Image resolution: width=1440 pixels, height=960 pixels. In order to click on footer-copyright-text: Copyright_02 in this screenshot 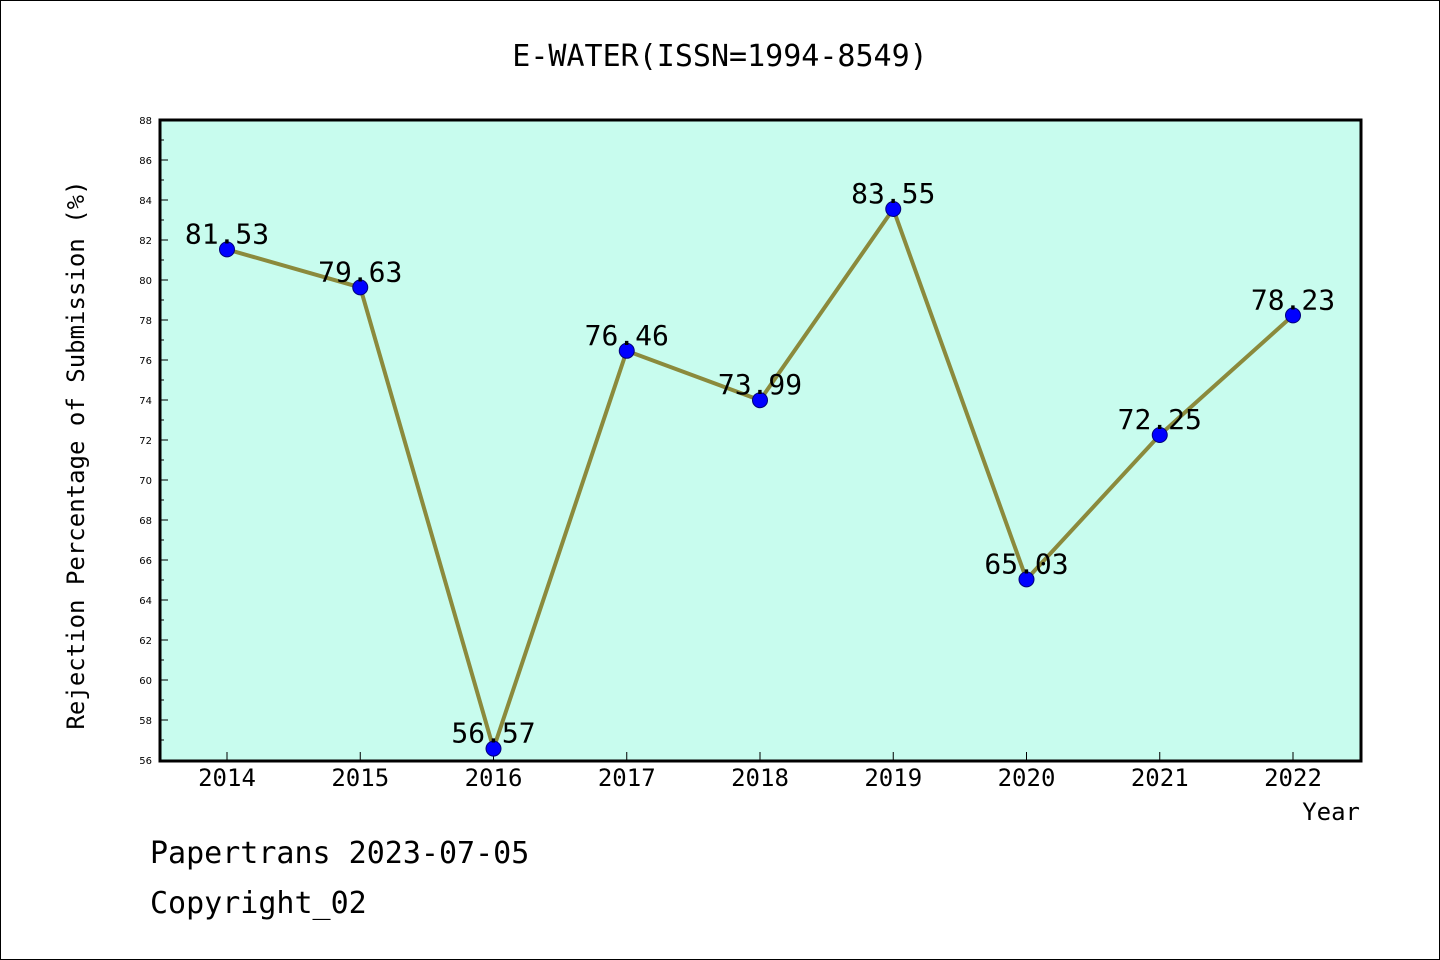, I will do `click(258, 903)`.